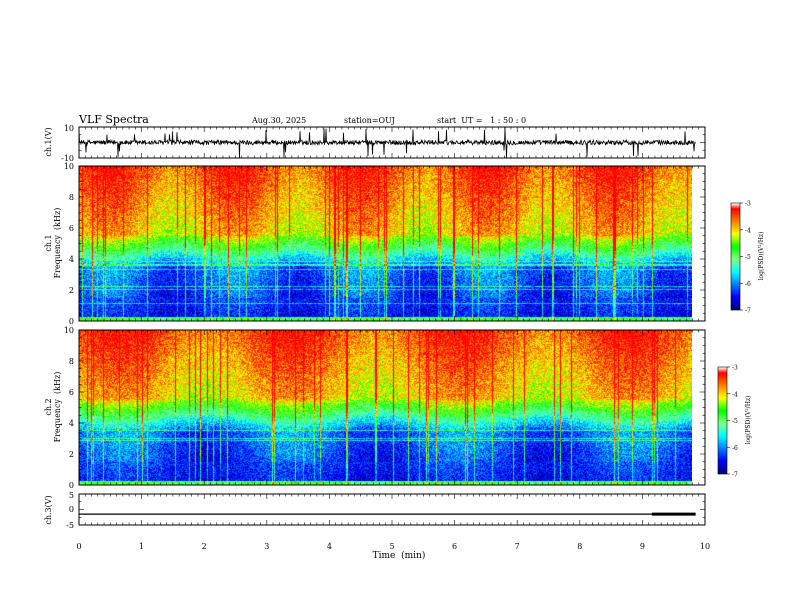 The image size is (792, 612). What do you see at coordinates (69, 408) in the screenshot?
I see `ch2-spectrogram-ytick-labels: 0 2 4 6 8 10` at bounding box center [69, 408].